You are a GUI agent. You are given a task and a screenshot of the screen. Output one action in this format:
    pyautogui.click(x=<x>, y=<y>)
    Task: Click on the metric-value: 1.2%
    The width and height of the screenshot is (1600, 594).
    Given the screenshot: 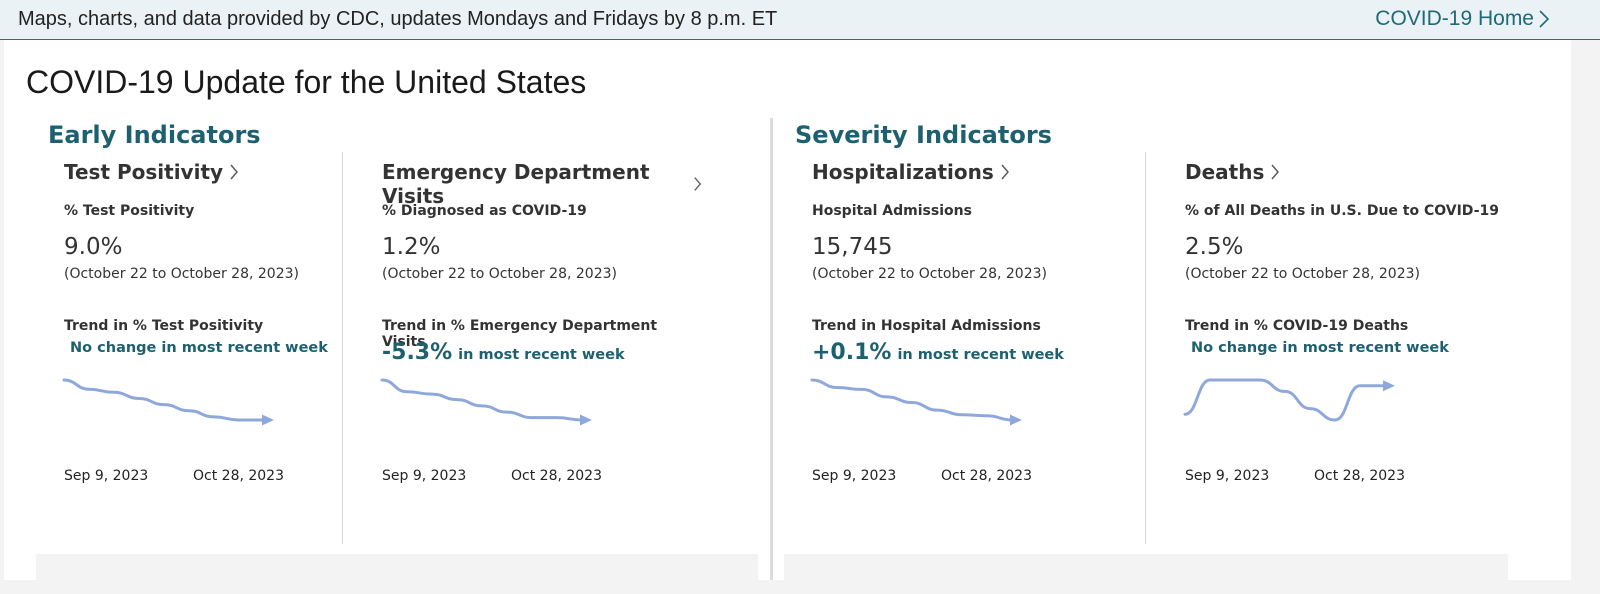 What is the action you would take?
    pyautogui.click(x=411, y=247)
    